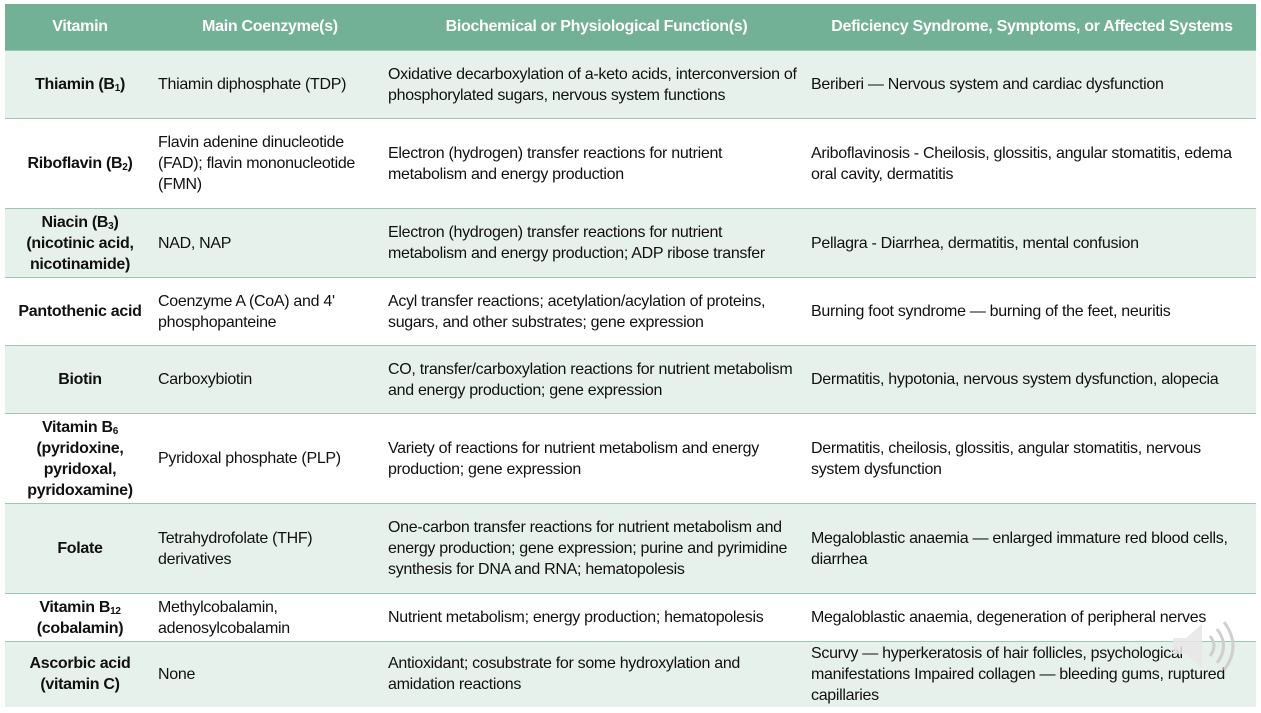 The height and width of the screenshot is (713, 1261). What do you see at coordinates (270, 674) in the screenshot?
I see `coenzyme-cell: None` at bounding box center [270, 674].